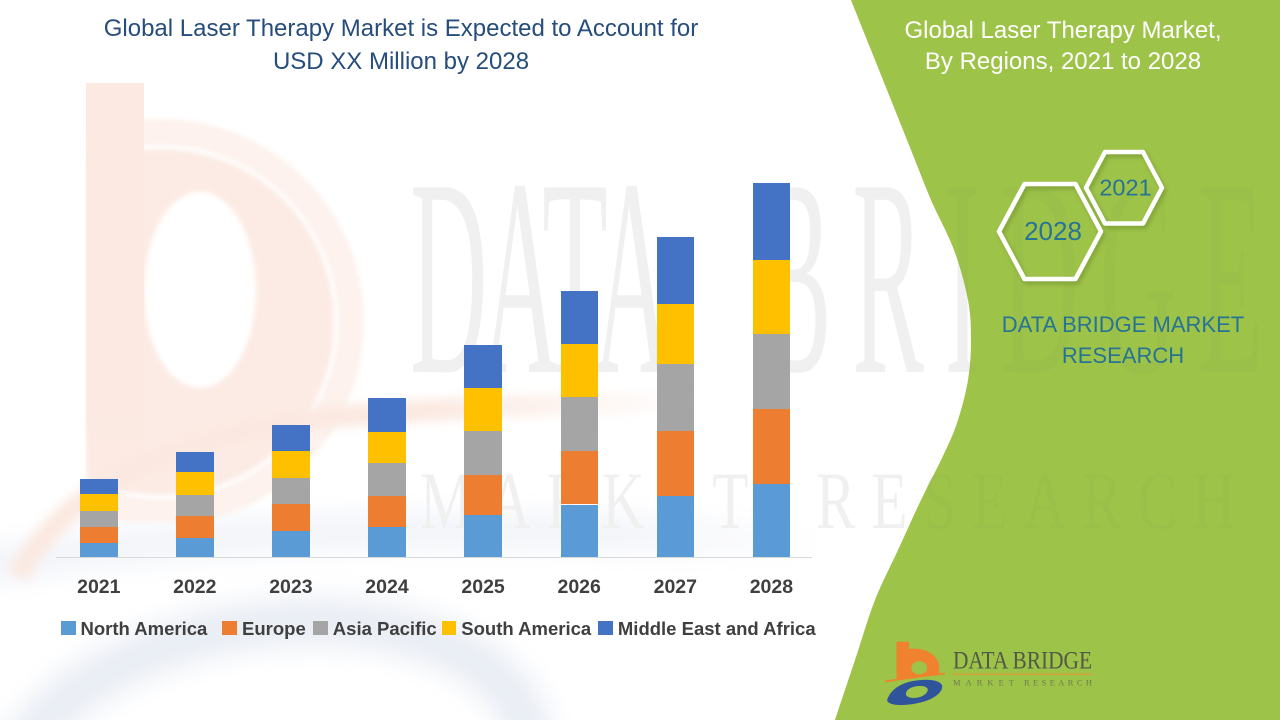 This screenshot has height=720, width=1280. What do you see at coordinates (984, 683) in the screenshot?
I see `svg-text: MARKET` at bounding box center [984, 683].